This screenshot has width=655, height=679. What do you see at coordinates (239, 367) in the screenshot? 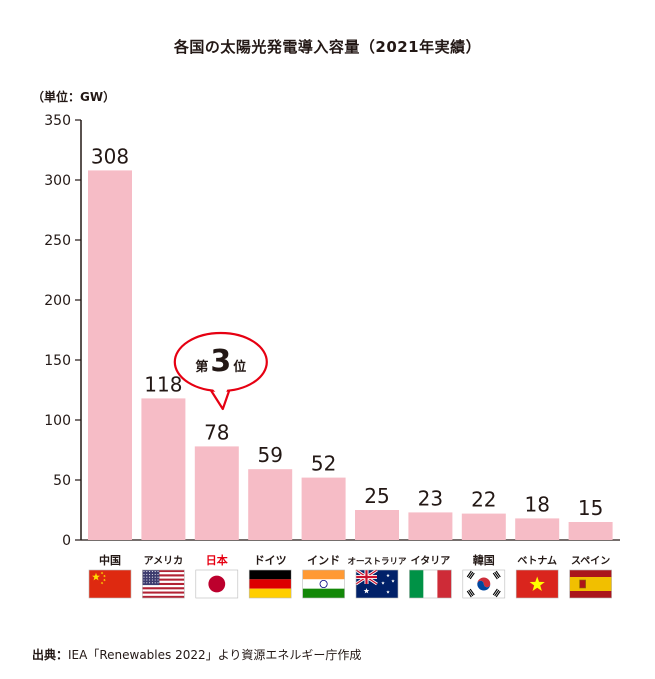
I see `rank-suffix: 位` at bounding box center [239, 367].